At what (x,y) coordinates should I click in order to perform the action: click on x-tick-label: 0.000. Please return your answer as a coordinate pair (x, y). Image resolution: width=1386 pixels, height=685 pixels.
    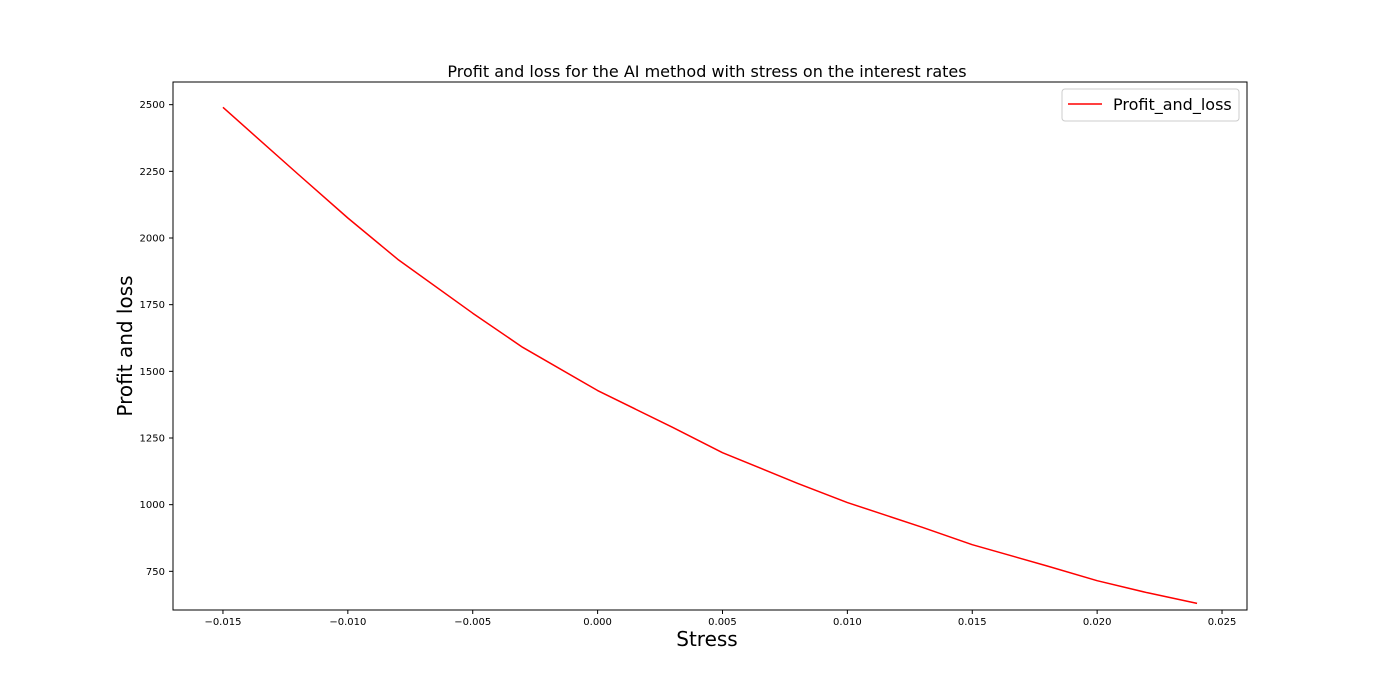
    Looking at the image, I should click on (597, 622).